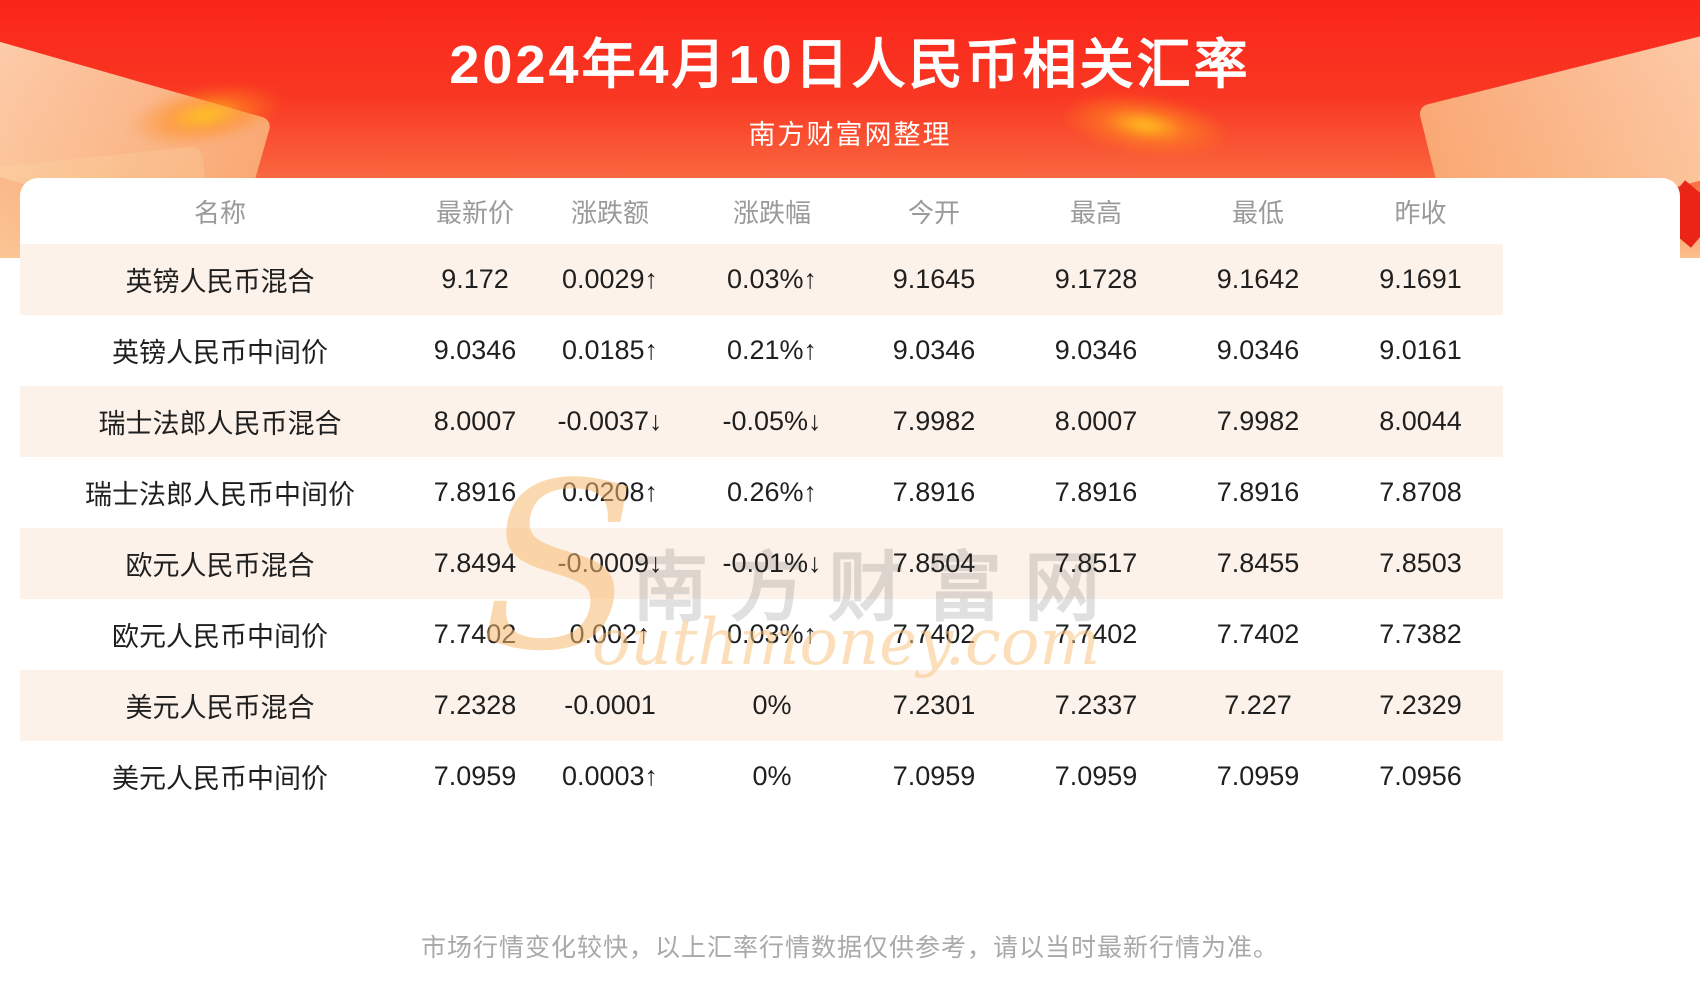  Describe the element at coordinates (850, 135) in the screenshot. I see `page-subtitle: 南方财富网整理` at that location.